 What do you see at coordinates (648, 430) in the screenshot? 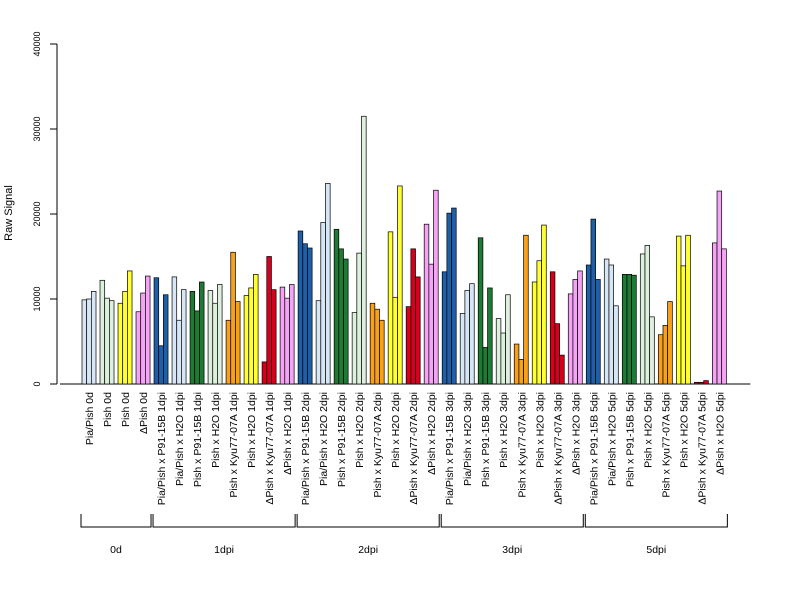
I see `x-tick-label: Pish x H2O 5dpi` at bounding box center [648, 430].